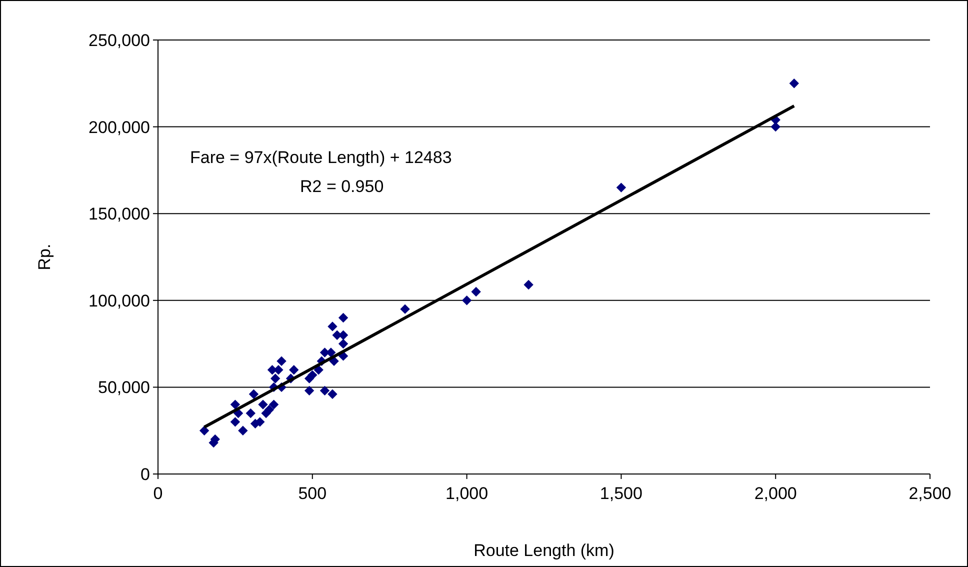  Describe the element at coordinates (544, 550) in the screenshot. I see `x-axis-title: Route Length (km)` at that location.